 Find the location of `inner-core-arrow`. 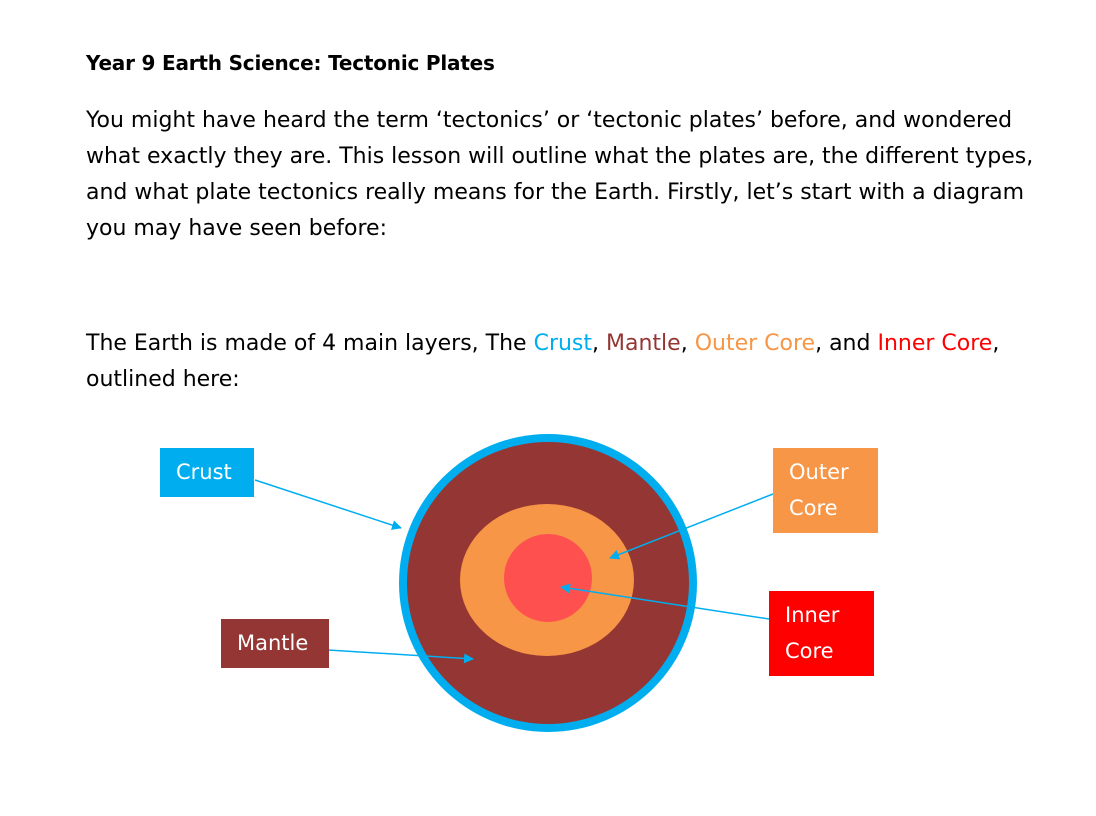

inner-core-arrow is located at coordinates (665, 601).